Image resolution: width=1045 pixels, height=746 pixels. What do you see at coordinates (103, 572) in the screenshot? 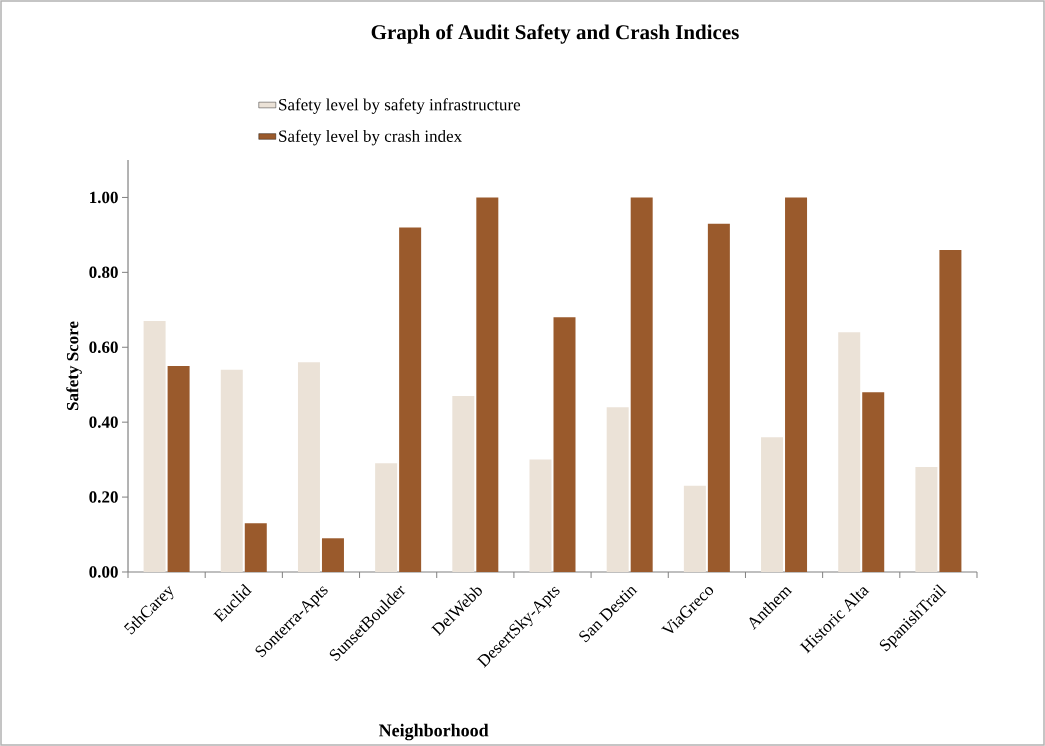
I see `y-tick-label: 0.00` at bounding box center [103, 572].